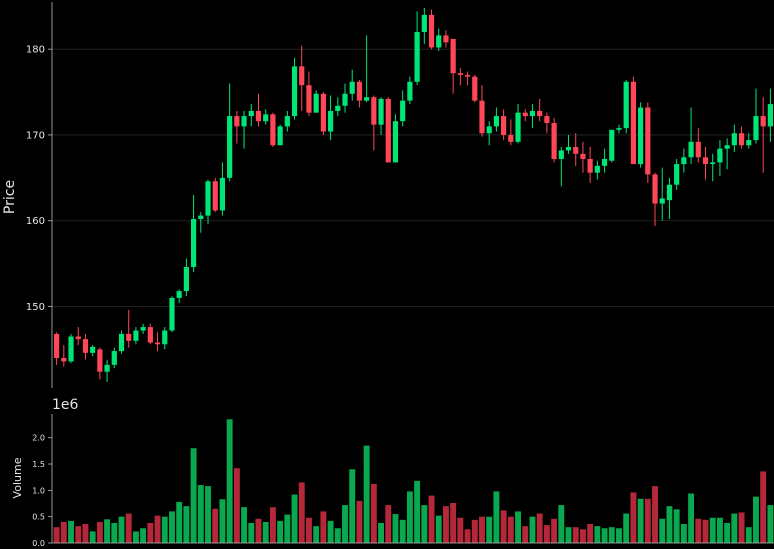 The width and height of the screenshot is (774, 549). What do you see at coordinates (38, 517) in the screenshot?
I see `volume-tick-label: 0.5` at bounding box center [38, 517].